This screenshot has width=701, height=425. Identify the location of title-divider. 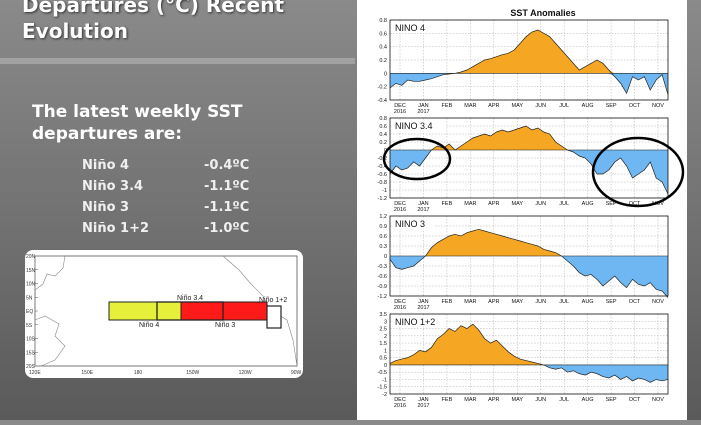
(177, 61).